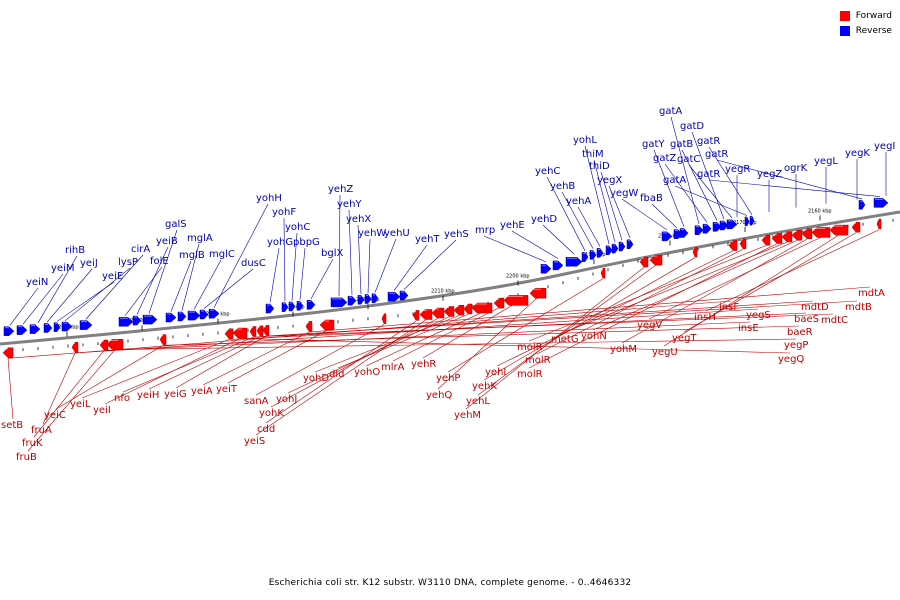 The width and height of the screenshot is (900, 600). I want to click on svg-text: yohN, so click(594, 336).